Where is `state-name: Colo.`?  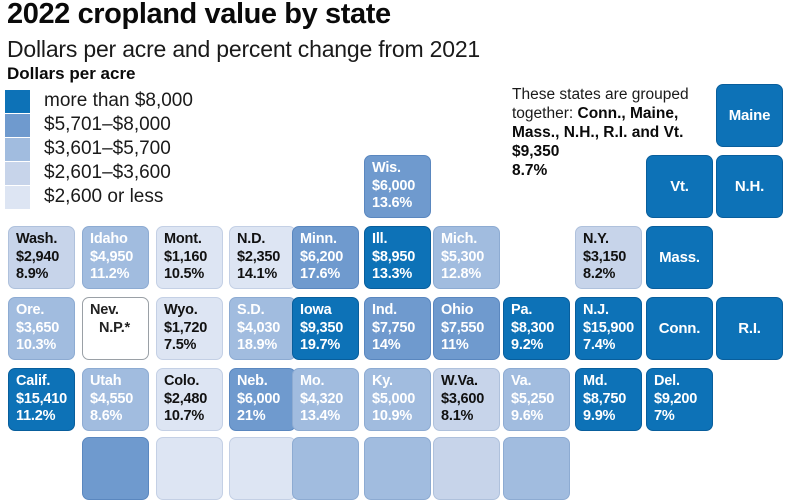
state-name: Colo. is located at coordinates (182, 381).